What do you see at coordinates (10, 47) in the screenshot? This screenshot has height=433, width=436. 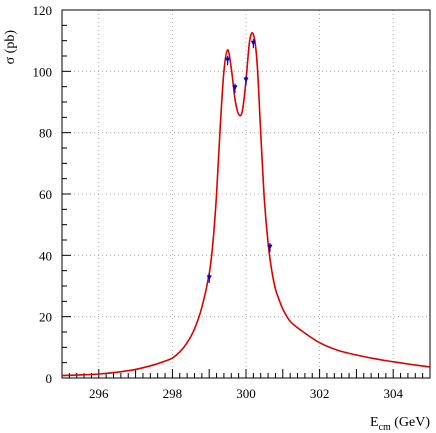 I see `y-axis-label: σ (pb)` at bounding box center [10, 47].